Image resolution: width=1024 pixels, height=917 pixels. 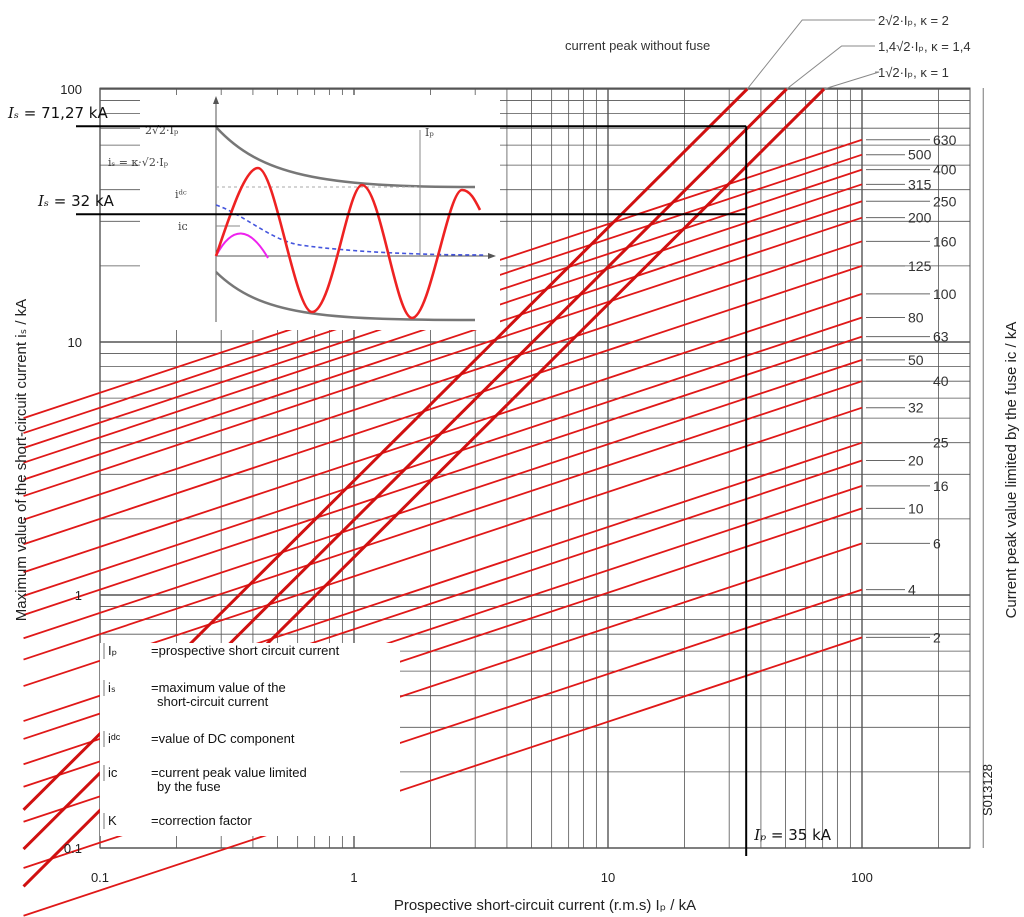 I want to click on fuse-rating-label-250: 250, so click(x=945, y=201).